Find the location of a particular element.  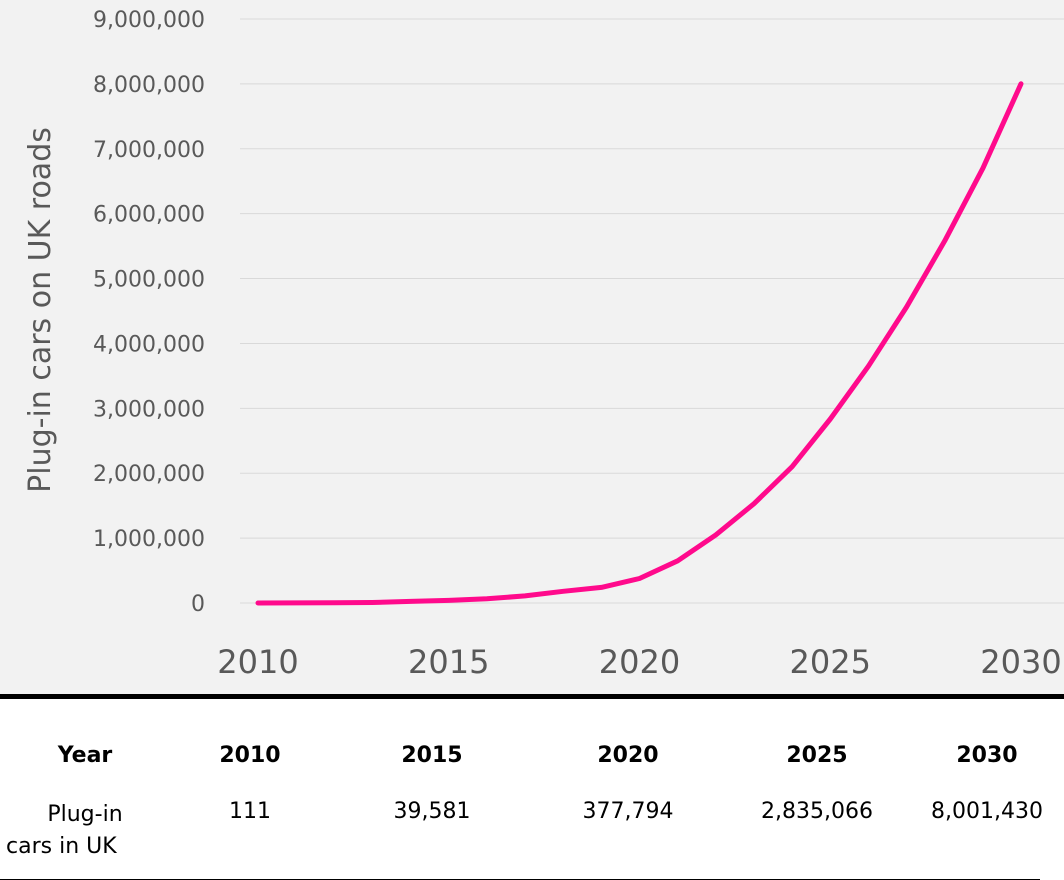

y-tick-label: 2,000,000 is located at coordinates (149, 474).